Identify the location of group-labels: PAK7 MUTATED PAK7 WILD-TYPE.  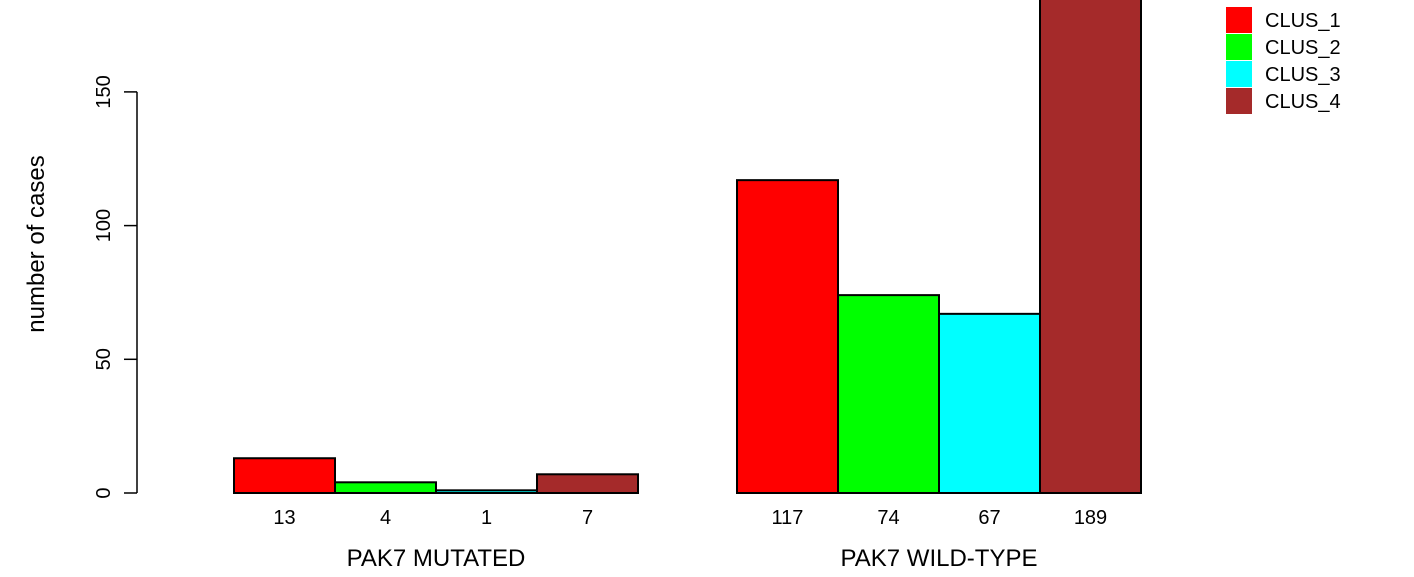
(692, 558).